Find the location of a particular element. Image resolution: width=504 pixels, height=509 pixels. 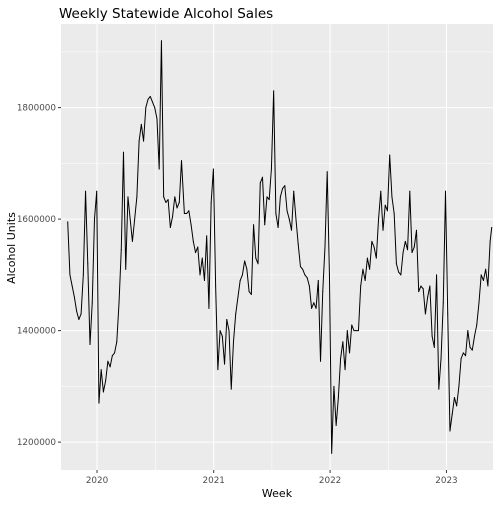

y-tick-label: 1400000 is located at coordinates (37, 332).